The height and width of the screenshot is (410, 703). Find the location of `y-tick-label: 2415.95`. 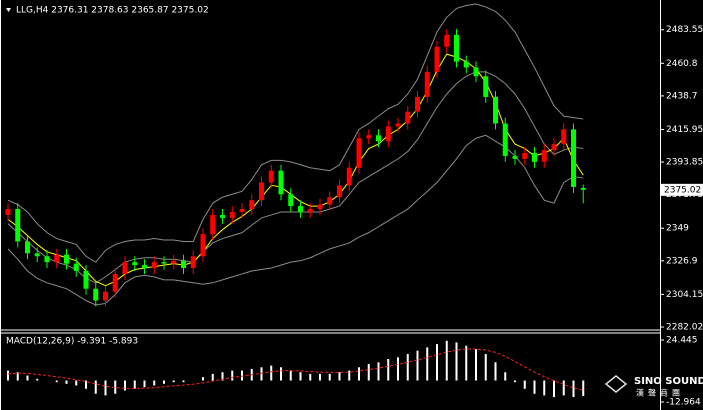

y-tick-label: 2415.95 is located at coordinates (684, 130).